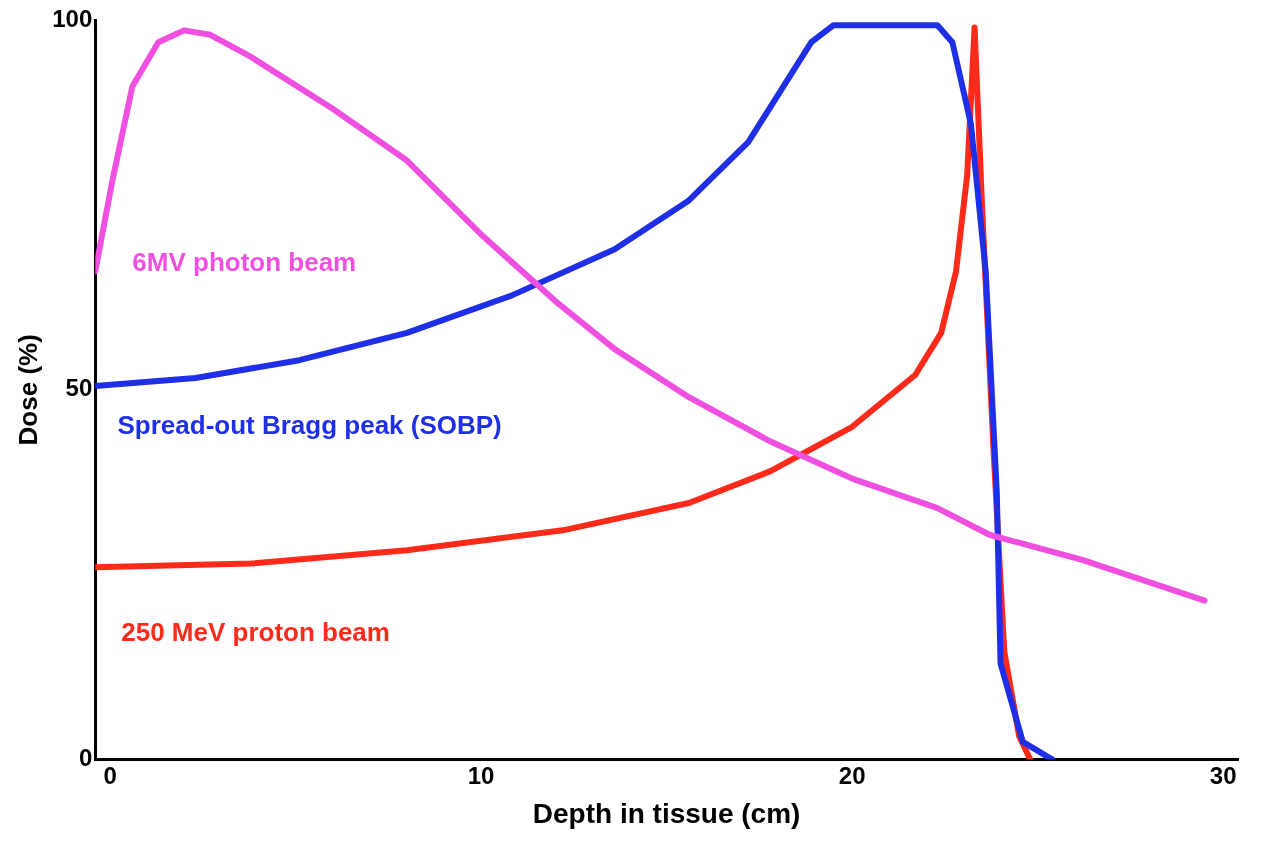  I want to click on x-tick-label: 20, so click(852, 775).